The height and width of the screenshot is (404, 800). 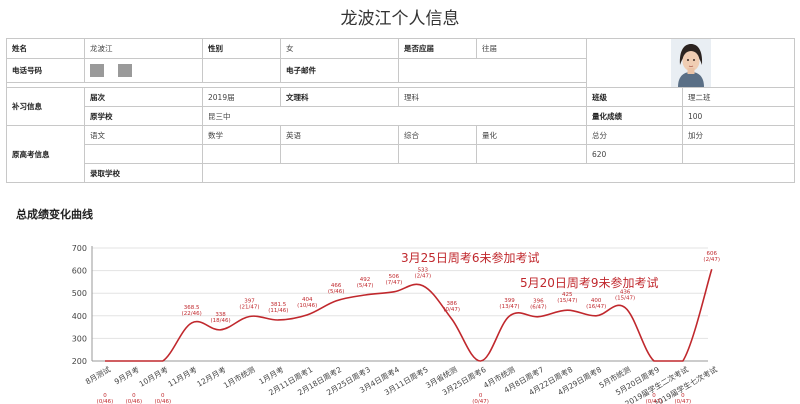 I want to click on quant-label: 量化成绩, so click(x=634, y=116).